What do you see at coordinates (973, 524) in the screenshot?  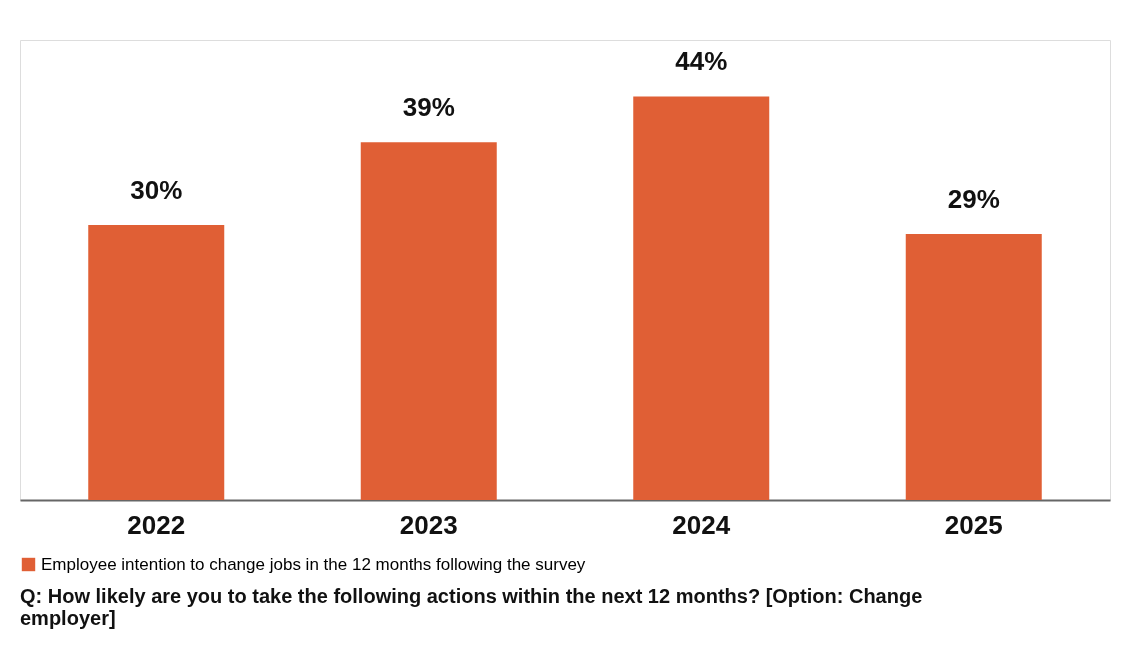 I see `x-tick-label: 2025` at bounding box center [973, 524].